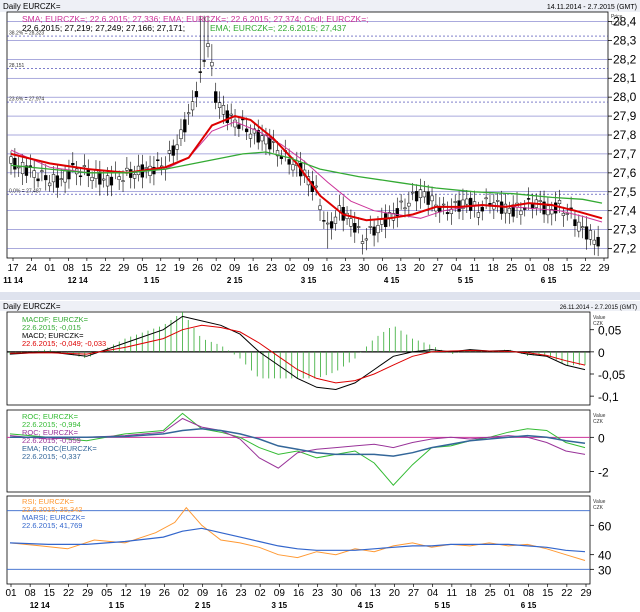  I want to click on macd-legend-1: 22.6.2015; -0,015, so click(51, 327).